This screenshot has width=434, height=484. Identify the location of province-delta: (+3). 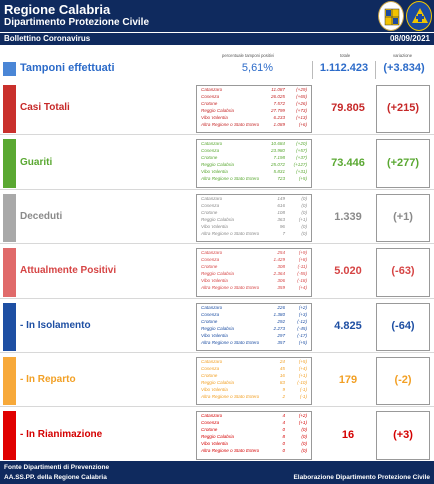
(302, 314).